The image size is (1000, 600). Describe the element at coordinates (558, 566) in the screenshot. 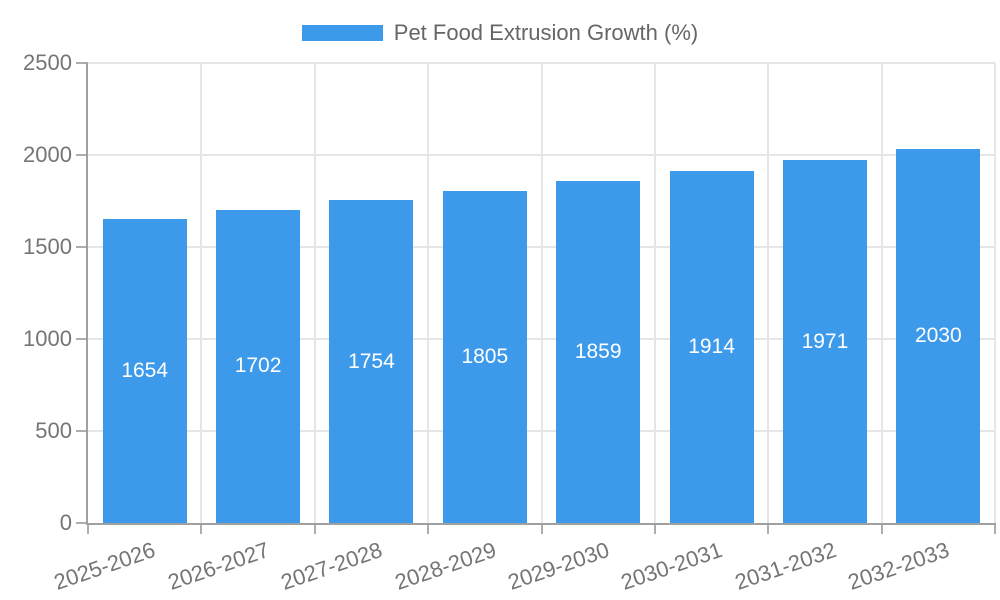

I see `x-axis-label: 2029-2030` at that location.